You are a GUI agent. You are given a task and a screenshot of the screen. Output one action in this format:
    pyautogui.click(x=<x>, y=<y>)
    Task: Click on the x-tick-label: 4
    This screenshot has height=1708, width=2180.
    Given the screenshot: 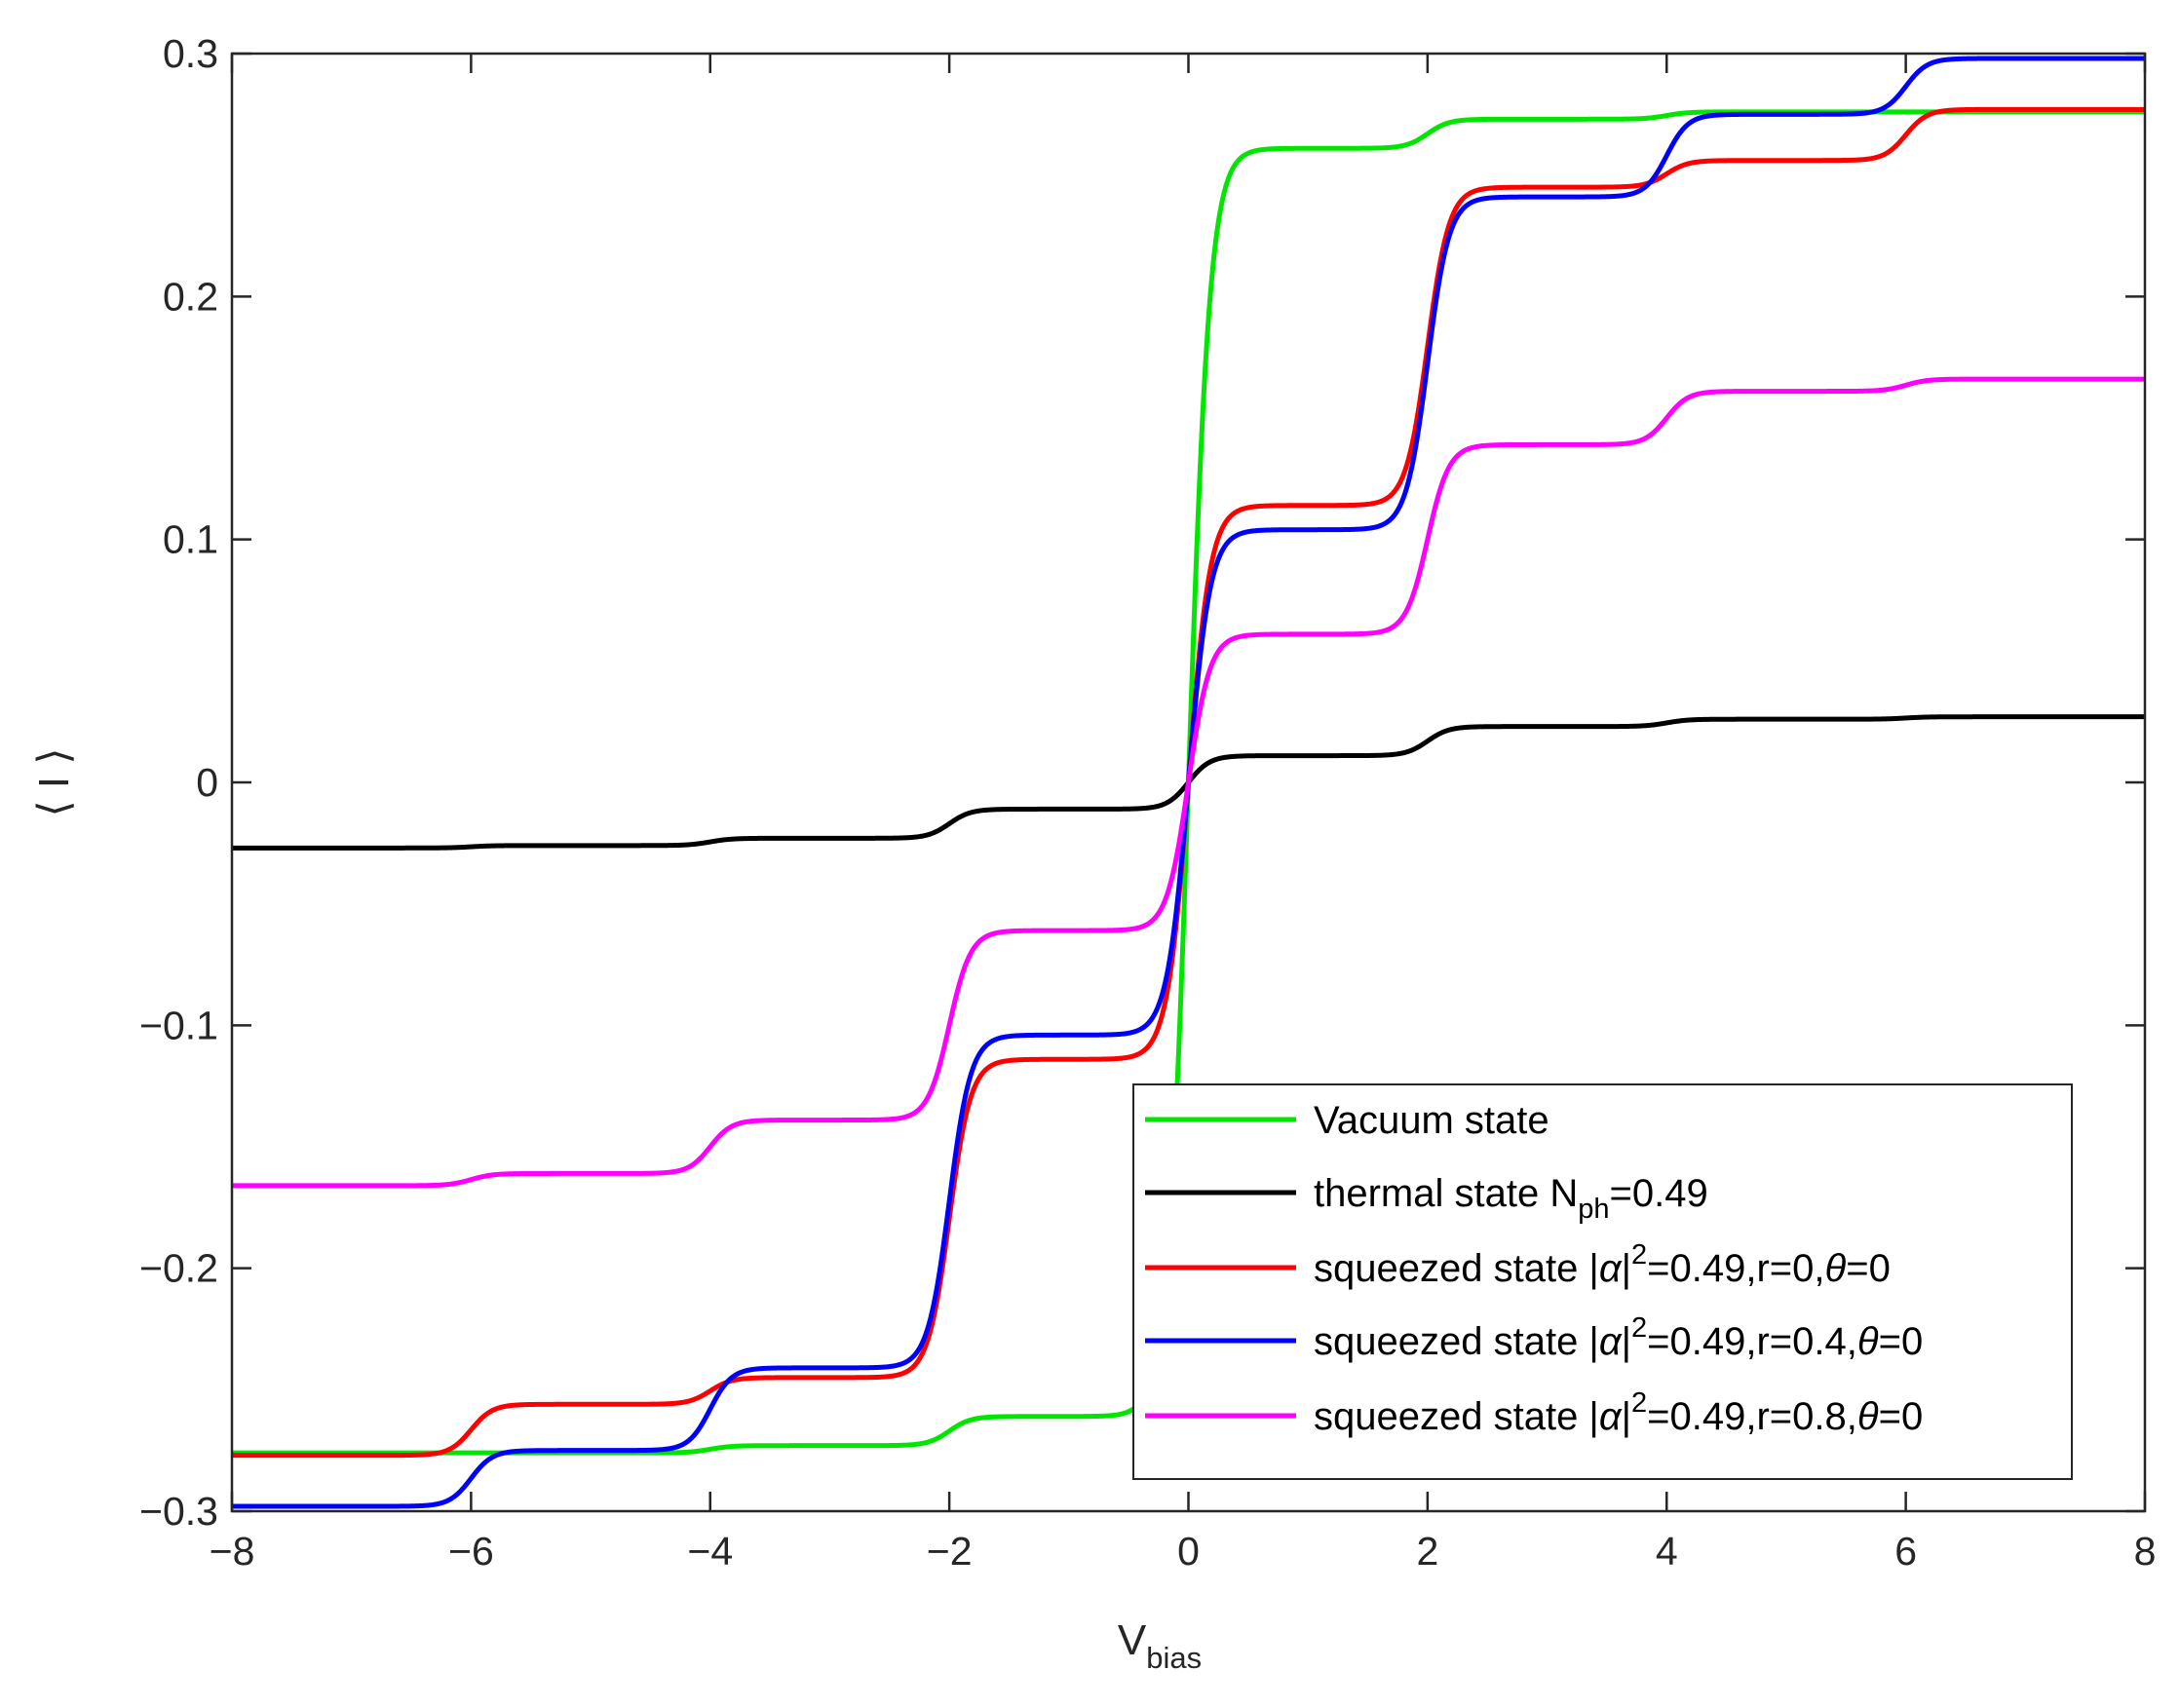 What is the action you would take?
    pyautogui.click(x=1667, y=1552)
    